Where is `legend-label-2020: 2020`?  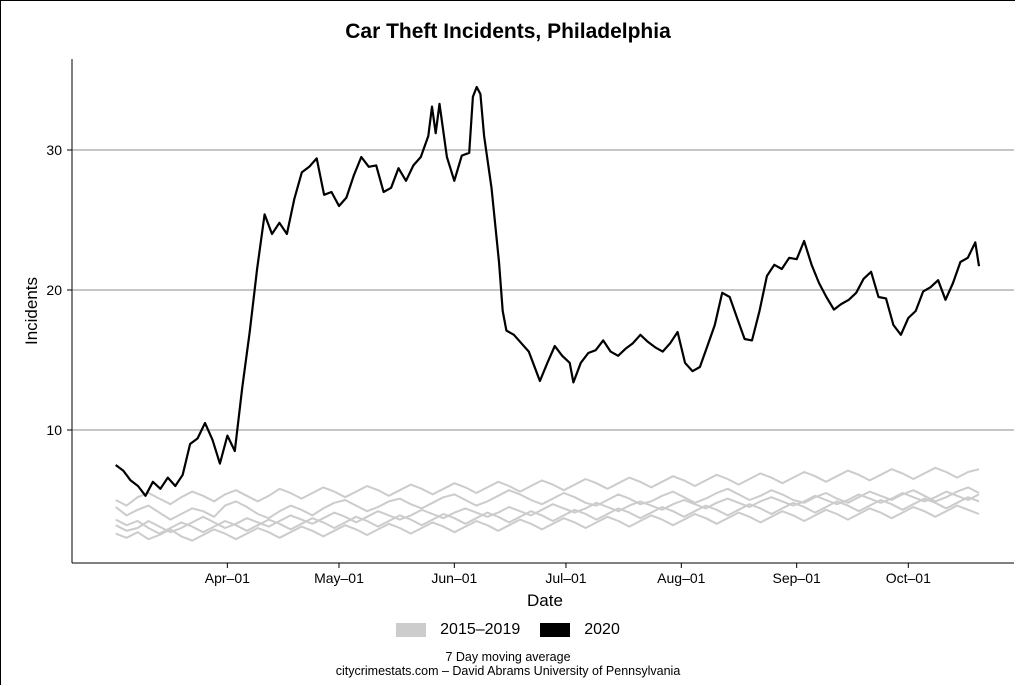
legend-label-2020: 2020 is located at coordinates (602, 629).